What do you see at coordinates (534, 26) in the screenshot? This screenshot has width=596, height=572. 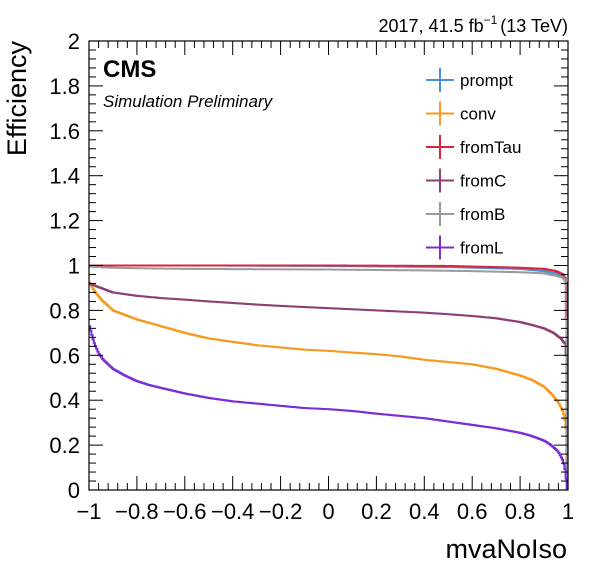 I see `energy-label: (13 TeV)` at bounding box center [534, 26].